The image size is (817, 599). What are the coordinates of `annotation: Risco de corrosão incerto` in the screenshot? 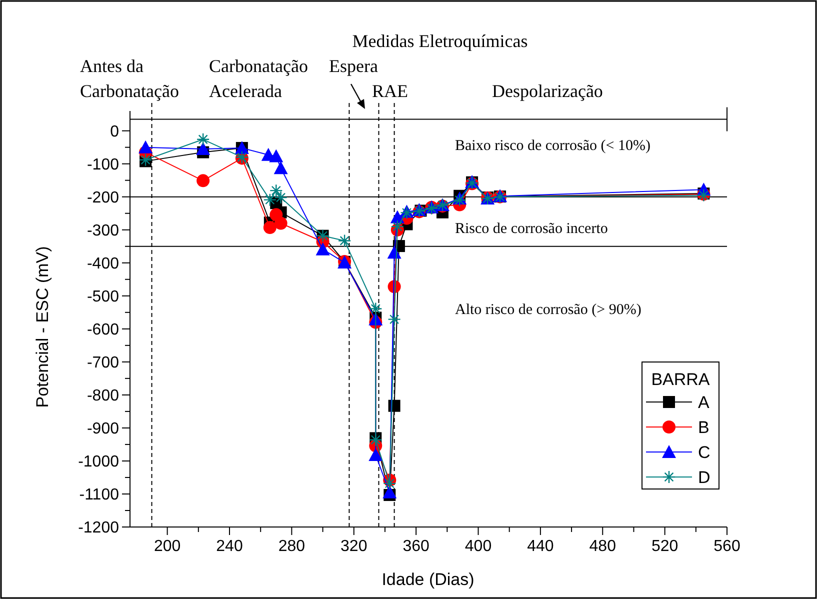 It's located at (531, 229).